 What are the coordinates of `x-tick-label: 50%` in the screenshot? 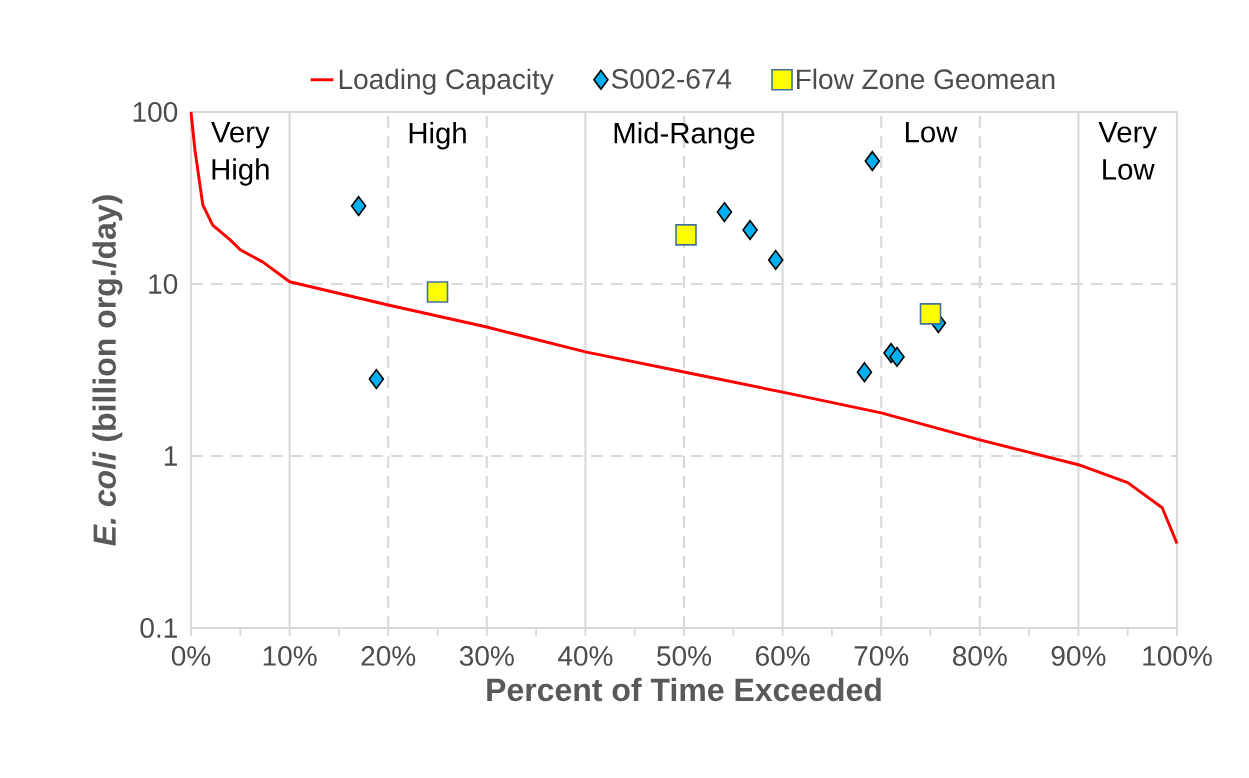 It's located at (684, 656).